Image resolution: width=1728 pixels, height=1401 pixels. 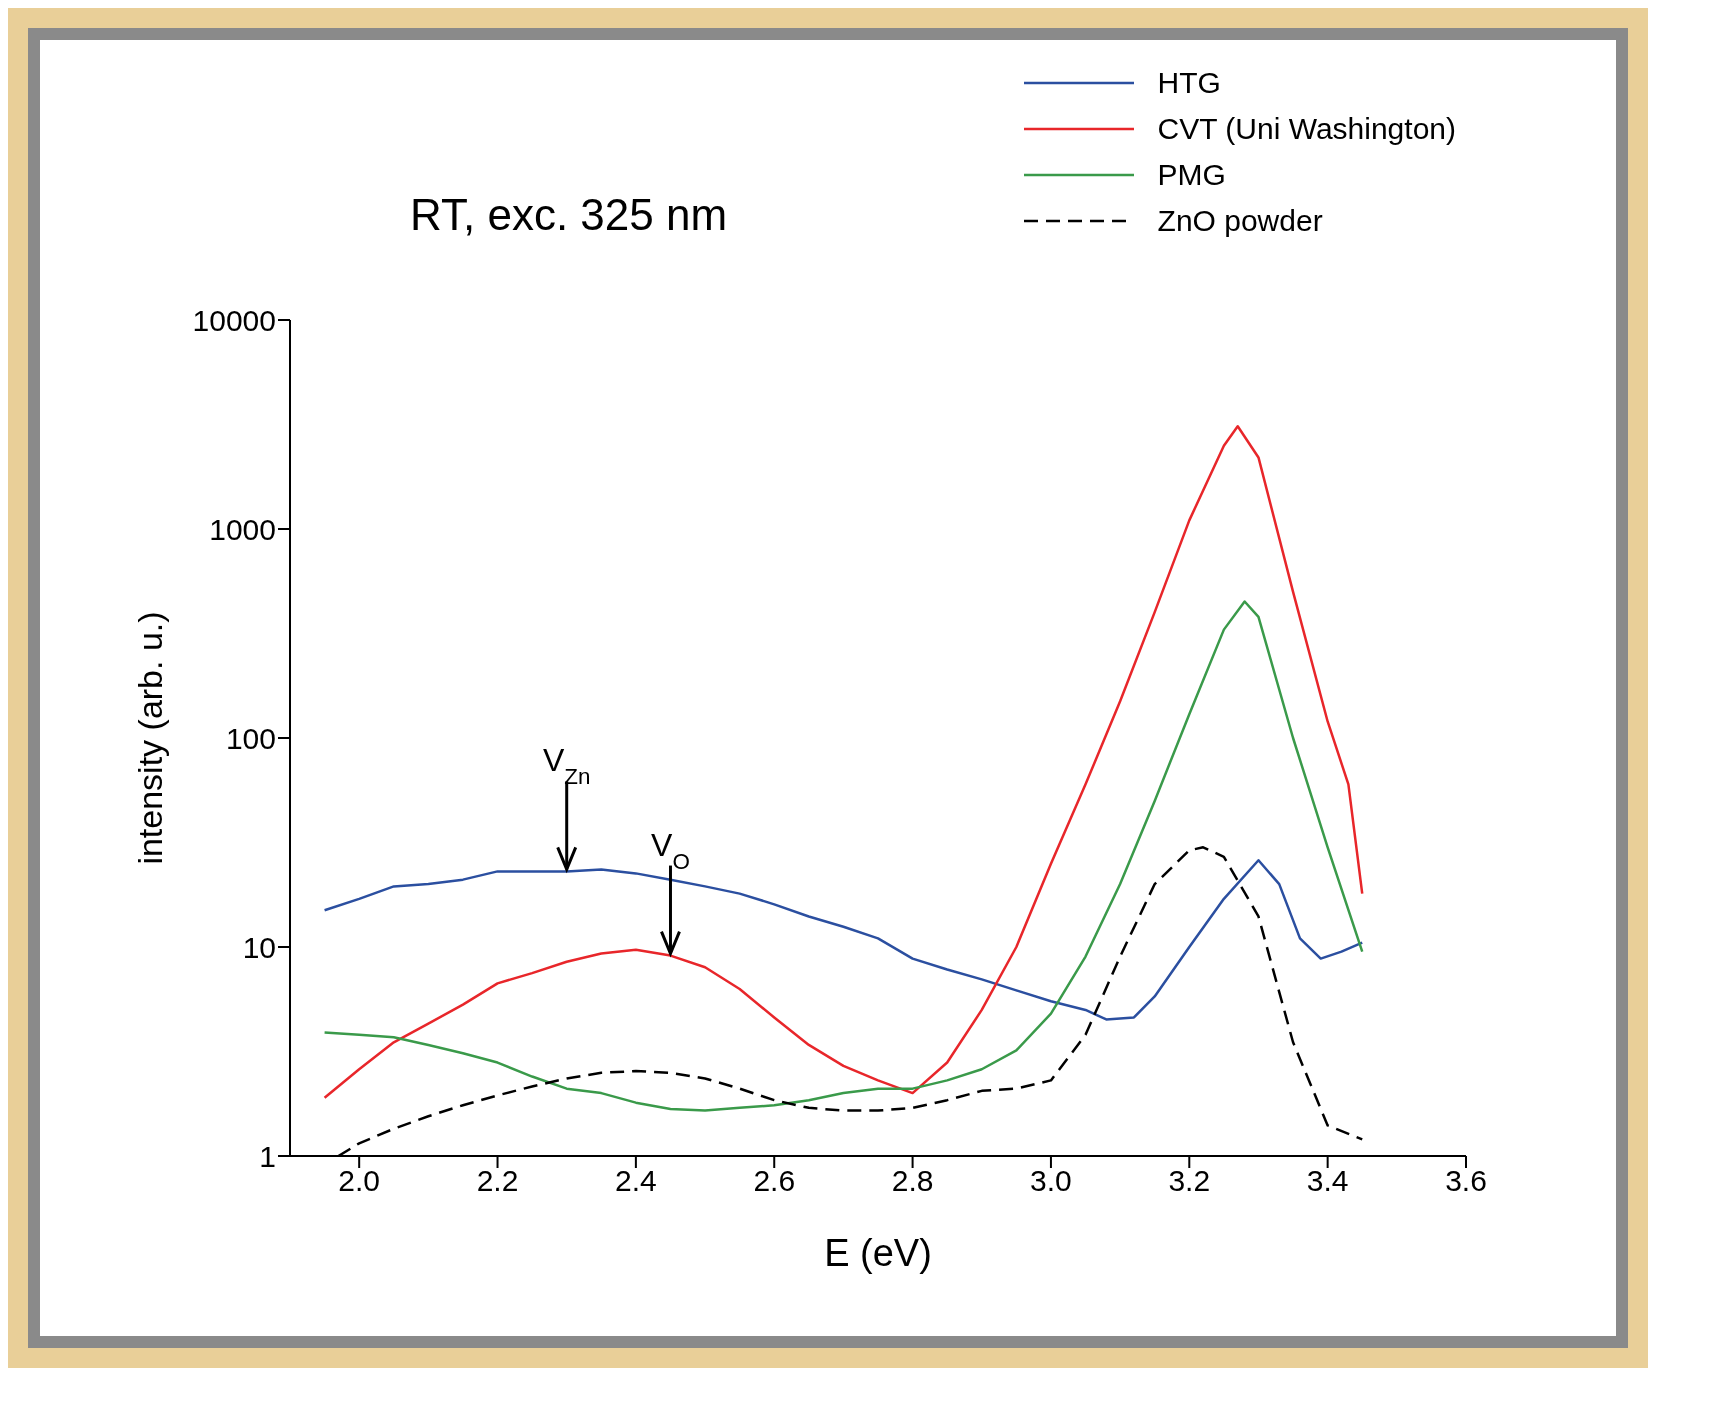 What do you see at coordinates (359, 1181) in the screenshot?
I see `x-tick-label: 2.0` at bounding box center [359, 1181].